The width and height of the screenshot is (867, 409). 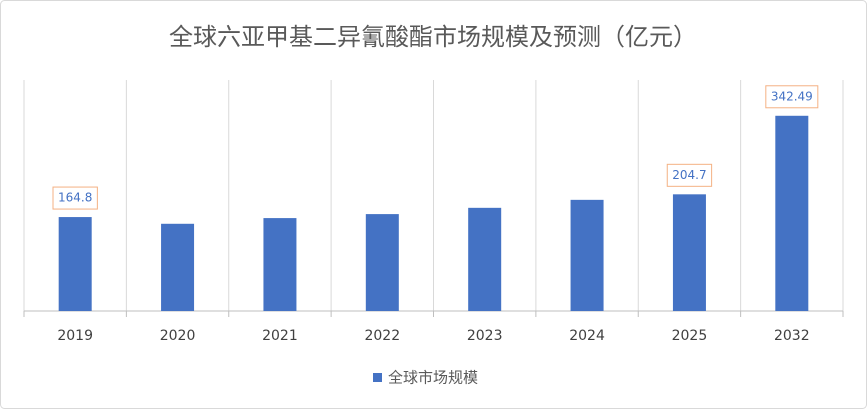 I want to click on x-tick-label: 2023, so click(x=485, y=336).